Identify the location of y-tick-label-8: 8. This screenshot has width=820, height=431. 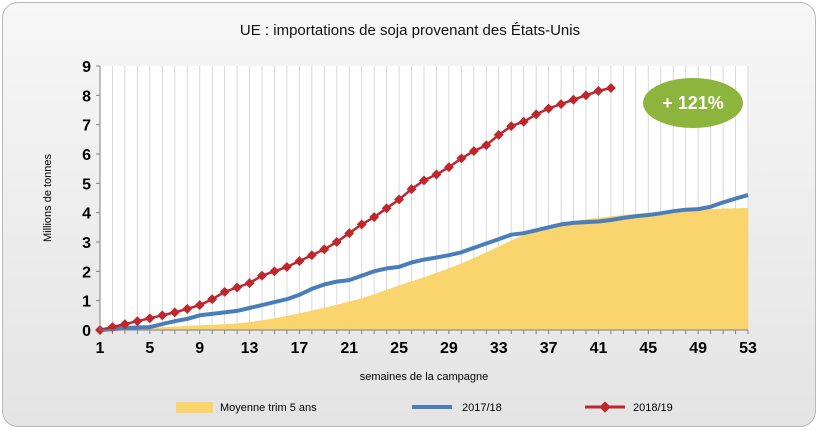
(86, 96).